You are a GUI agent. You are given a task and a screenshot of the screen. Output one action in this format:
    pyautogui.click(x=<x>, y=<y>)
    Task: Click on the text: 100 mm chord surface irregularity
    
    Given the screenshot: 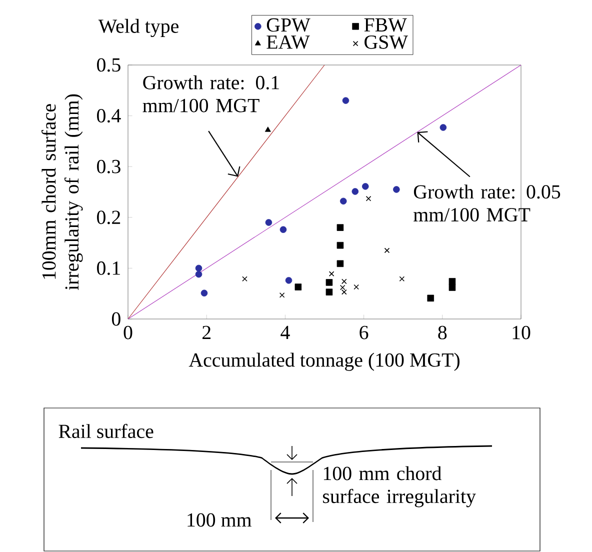 What is the action you would take?
    pyautogui.click(x=399, y=487)
    